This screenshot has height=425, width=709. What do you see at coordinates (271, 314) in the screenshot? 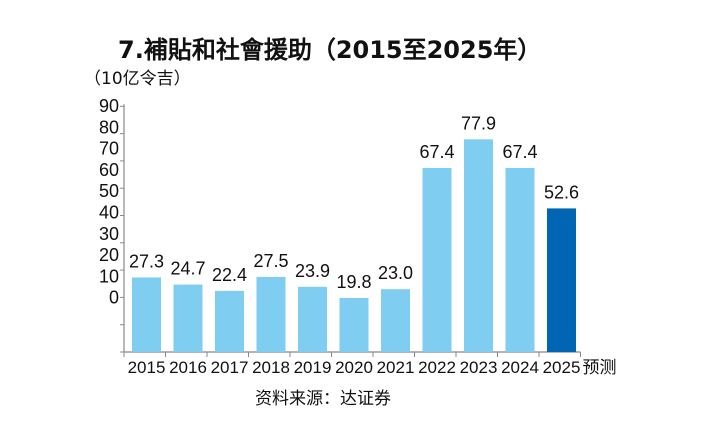
I see `bar-2018` at bounding box center [271, 314].